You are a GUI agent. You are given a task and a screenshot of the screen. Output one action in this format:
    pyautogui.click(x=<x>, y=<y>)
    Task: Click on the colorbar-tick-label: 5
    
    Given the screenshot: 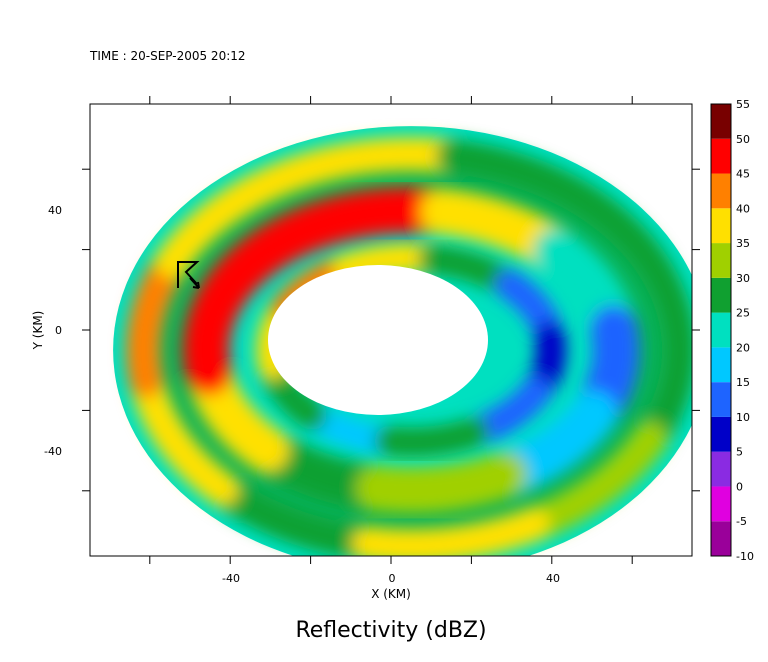 What is the action you would take?
    pyautogui.click(x=739, y=452)
    